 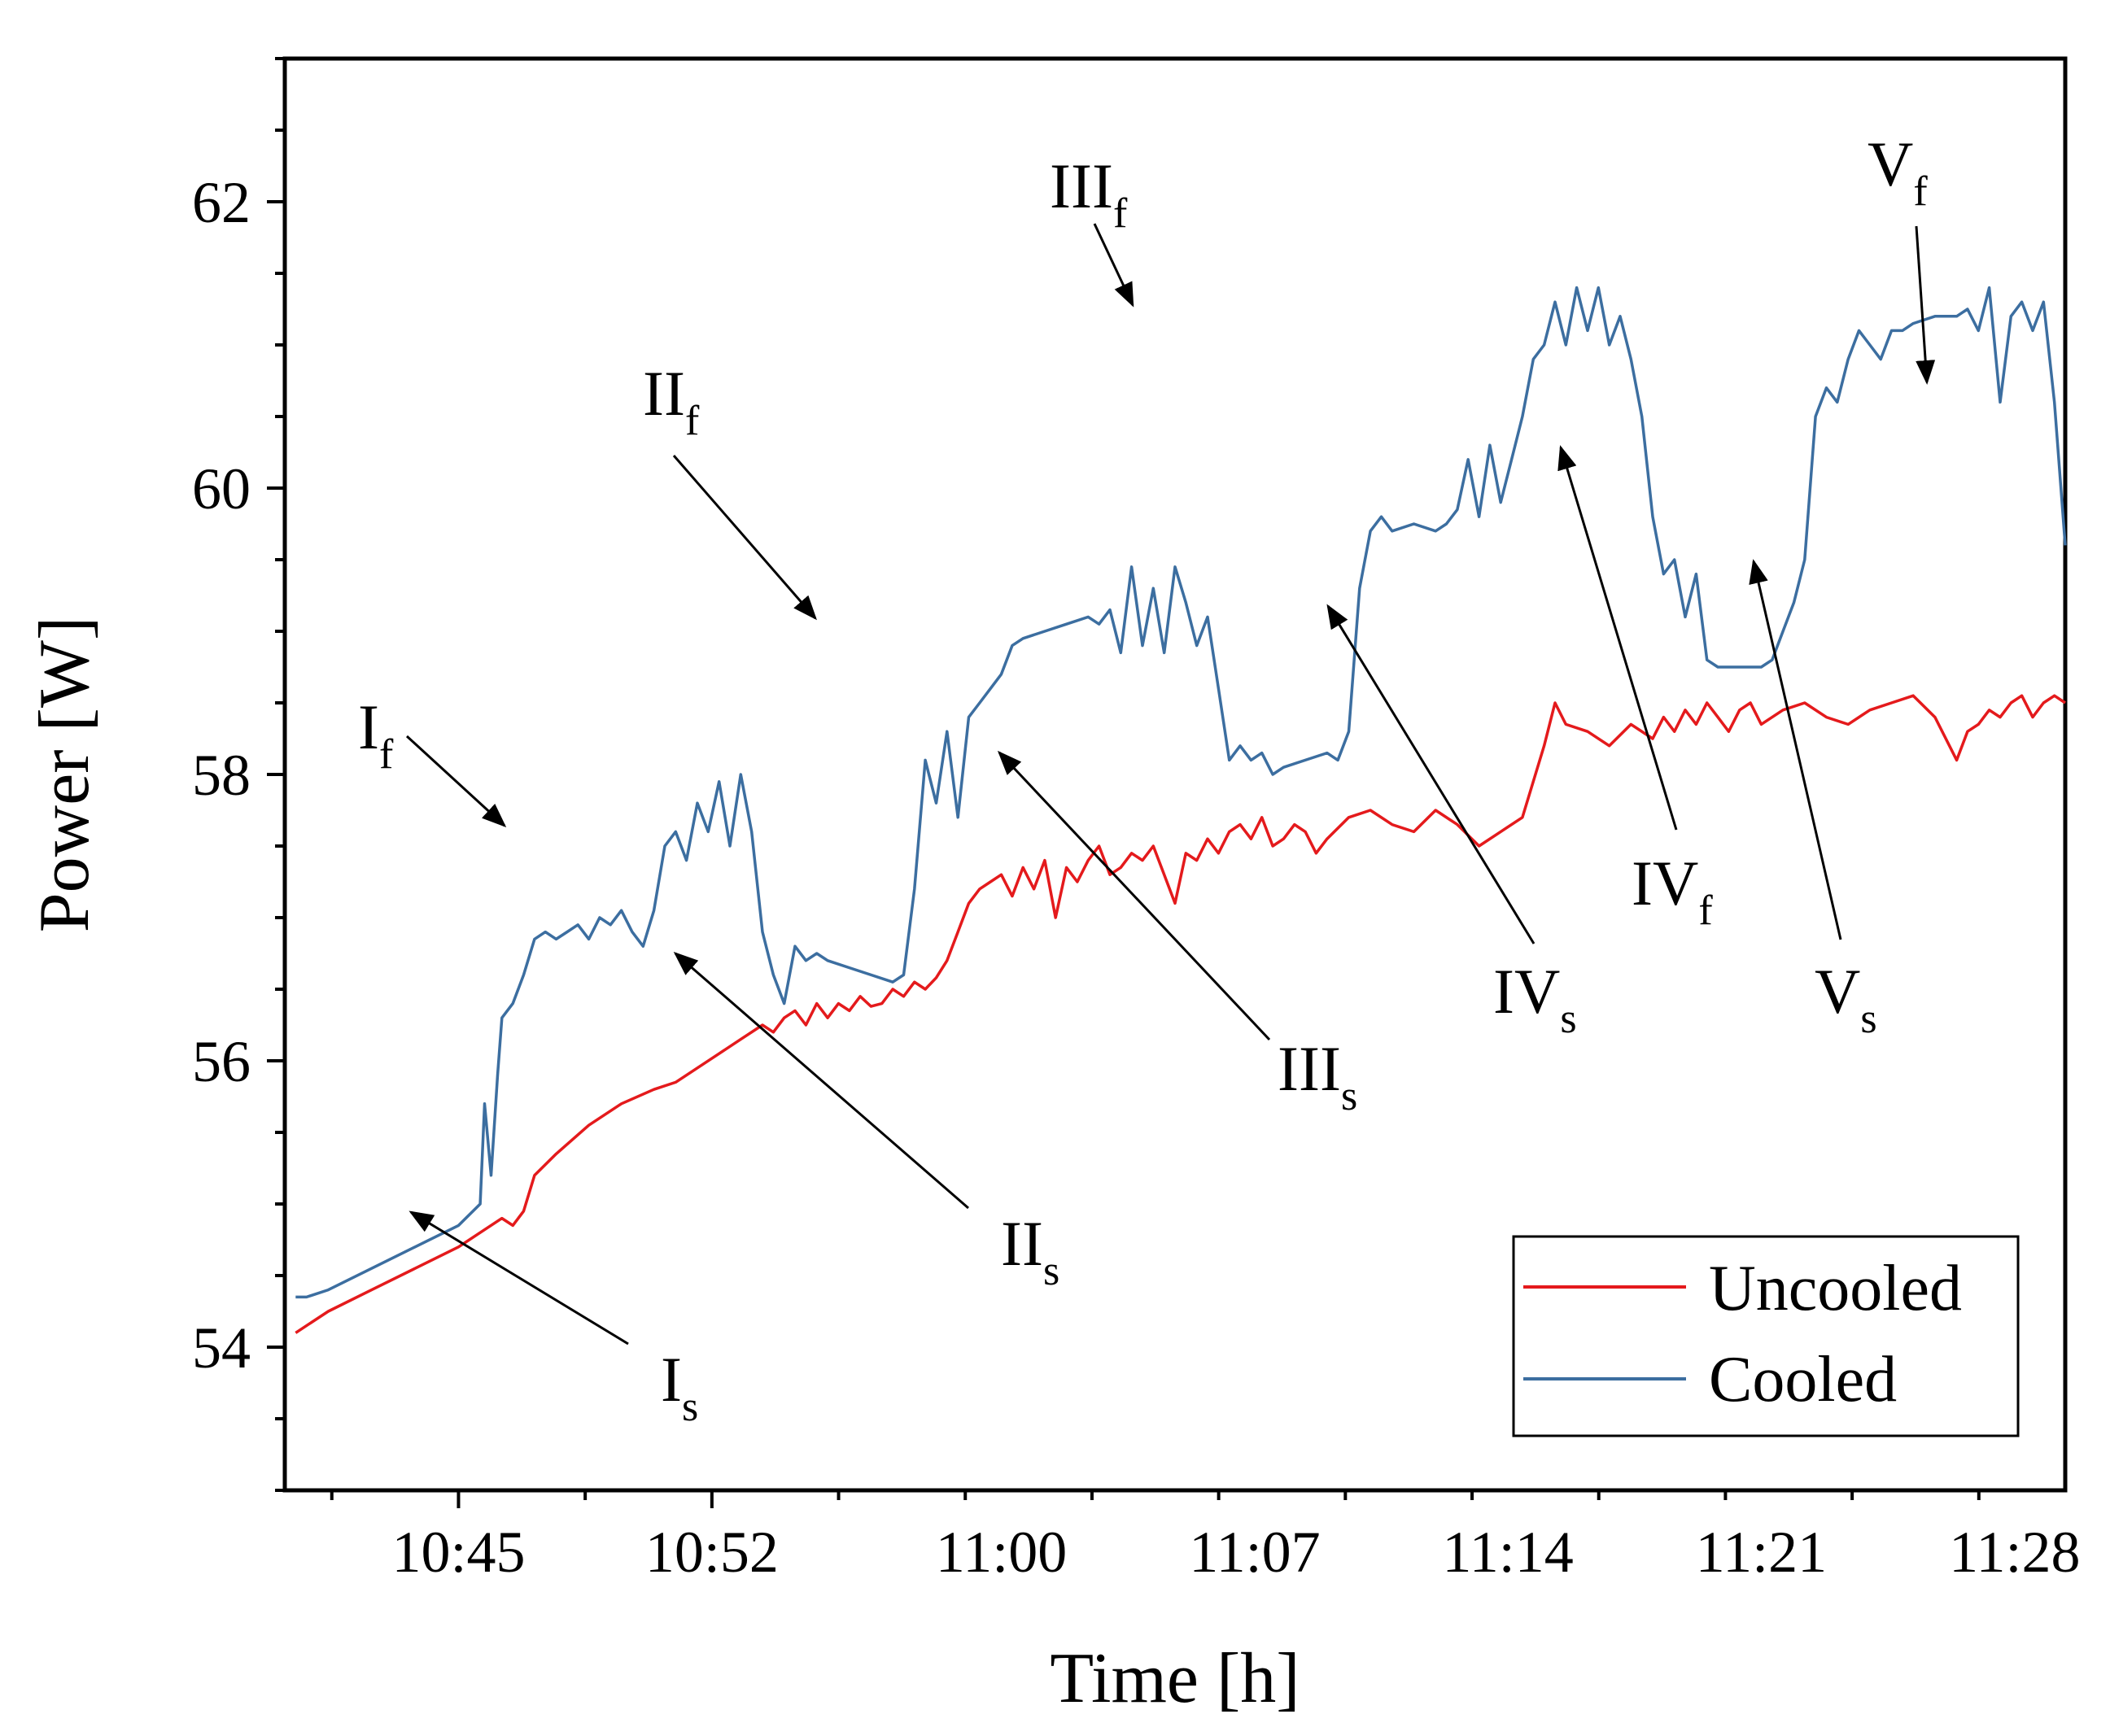 What do you see at coordinates (1134, 895) in the screenshot?
I see `annotation-IIIs-arrow` at bounding box center [1134, 895].